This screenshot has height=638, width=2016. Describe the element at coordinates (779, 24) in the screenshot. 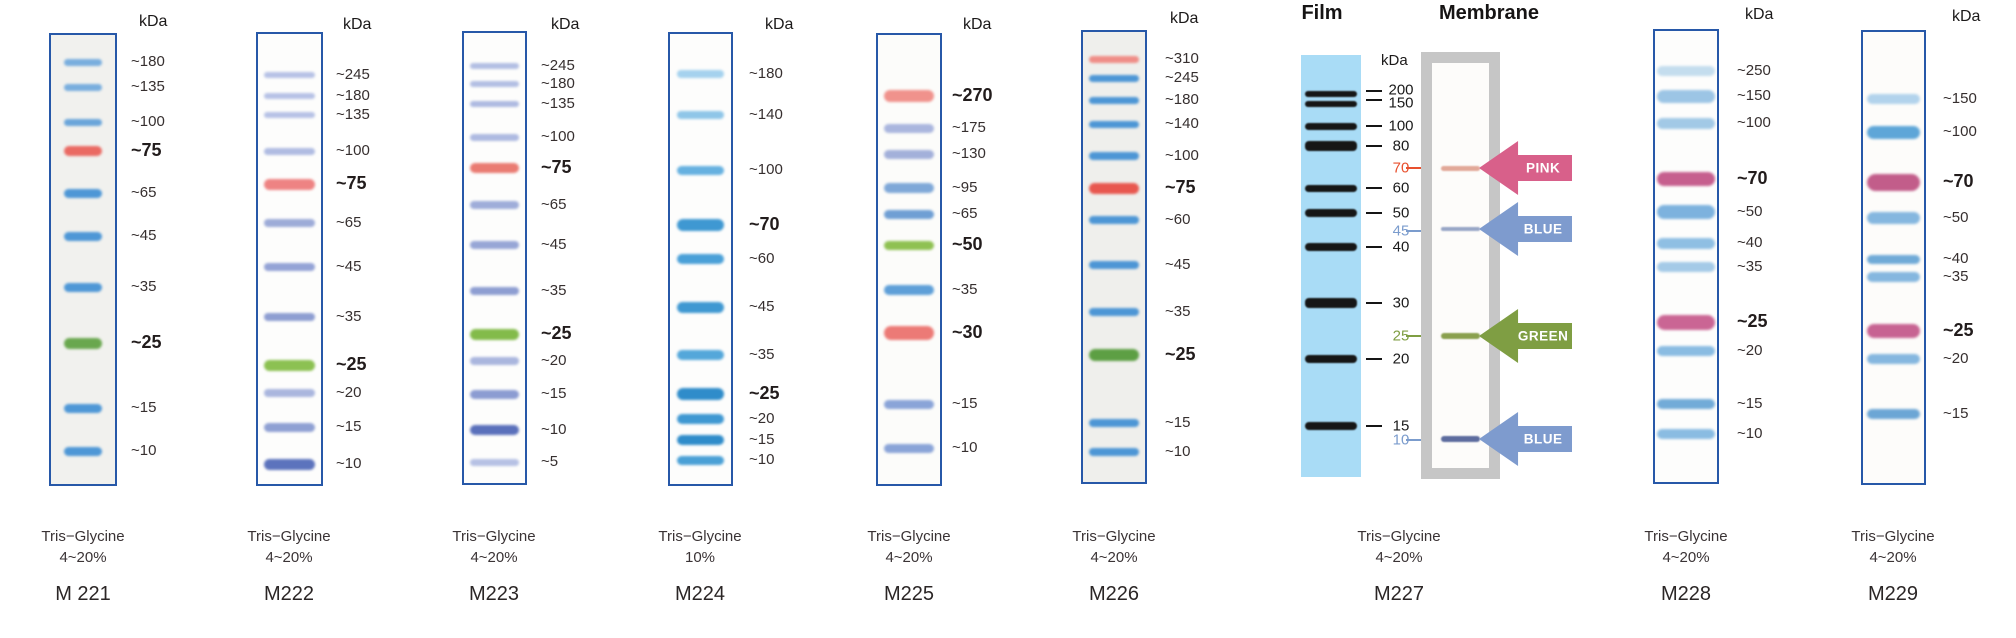

I see `kda-unit-label-m224: kDa` at that location.